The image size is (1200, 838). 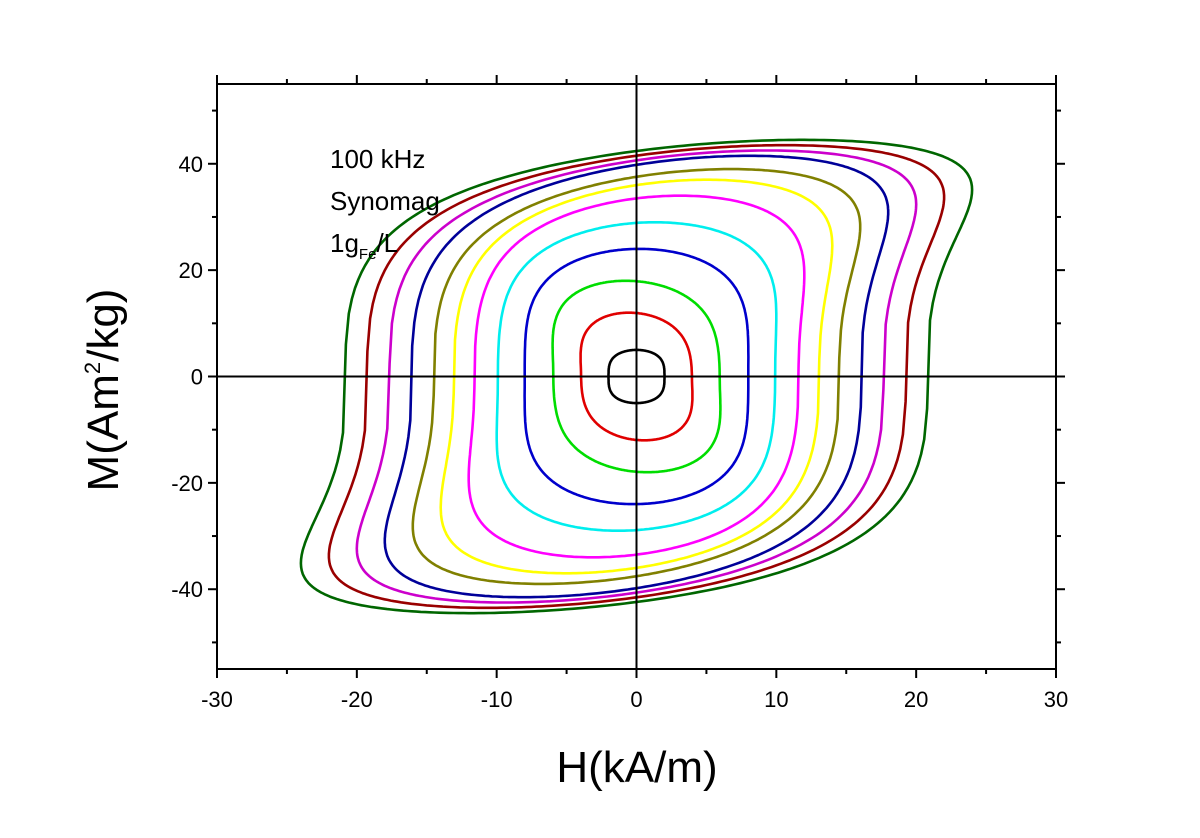 What do you see at coordinates (191, 270) in the screenshot?
I see `y-tick-label: 20` at bounding box center [191, 270].